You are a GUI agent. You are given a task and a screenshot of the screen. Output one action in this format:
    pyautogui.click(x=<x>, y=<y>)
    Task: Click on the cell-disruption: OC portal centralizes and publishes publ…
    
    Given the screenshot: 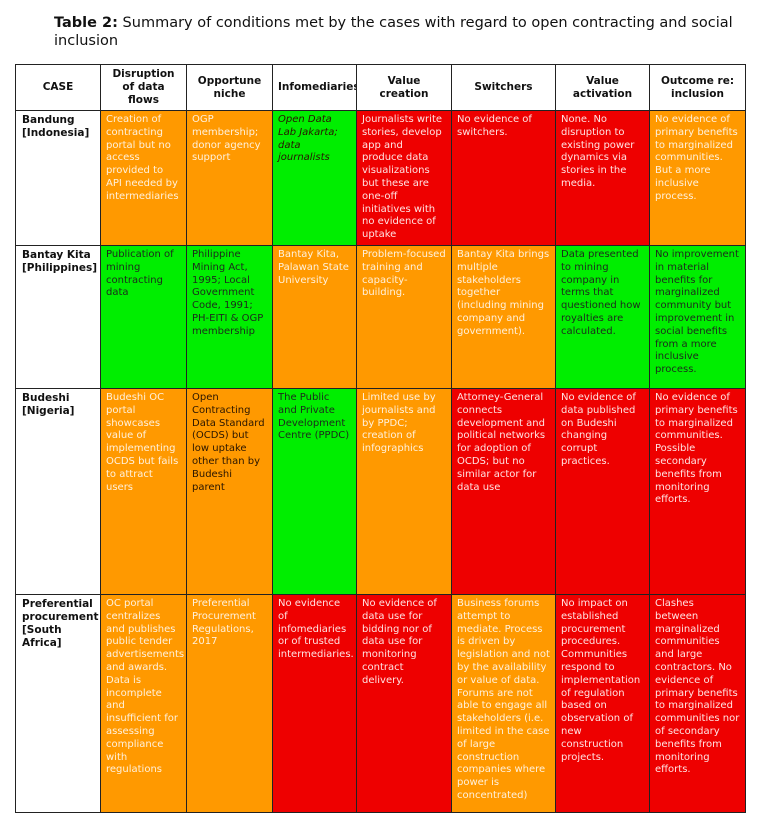 What is the action you would take?
    pyautogui.click(x=143, y=703)
    